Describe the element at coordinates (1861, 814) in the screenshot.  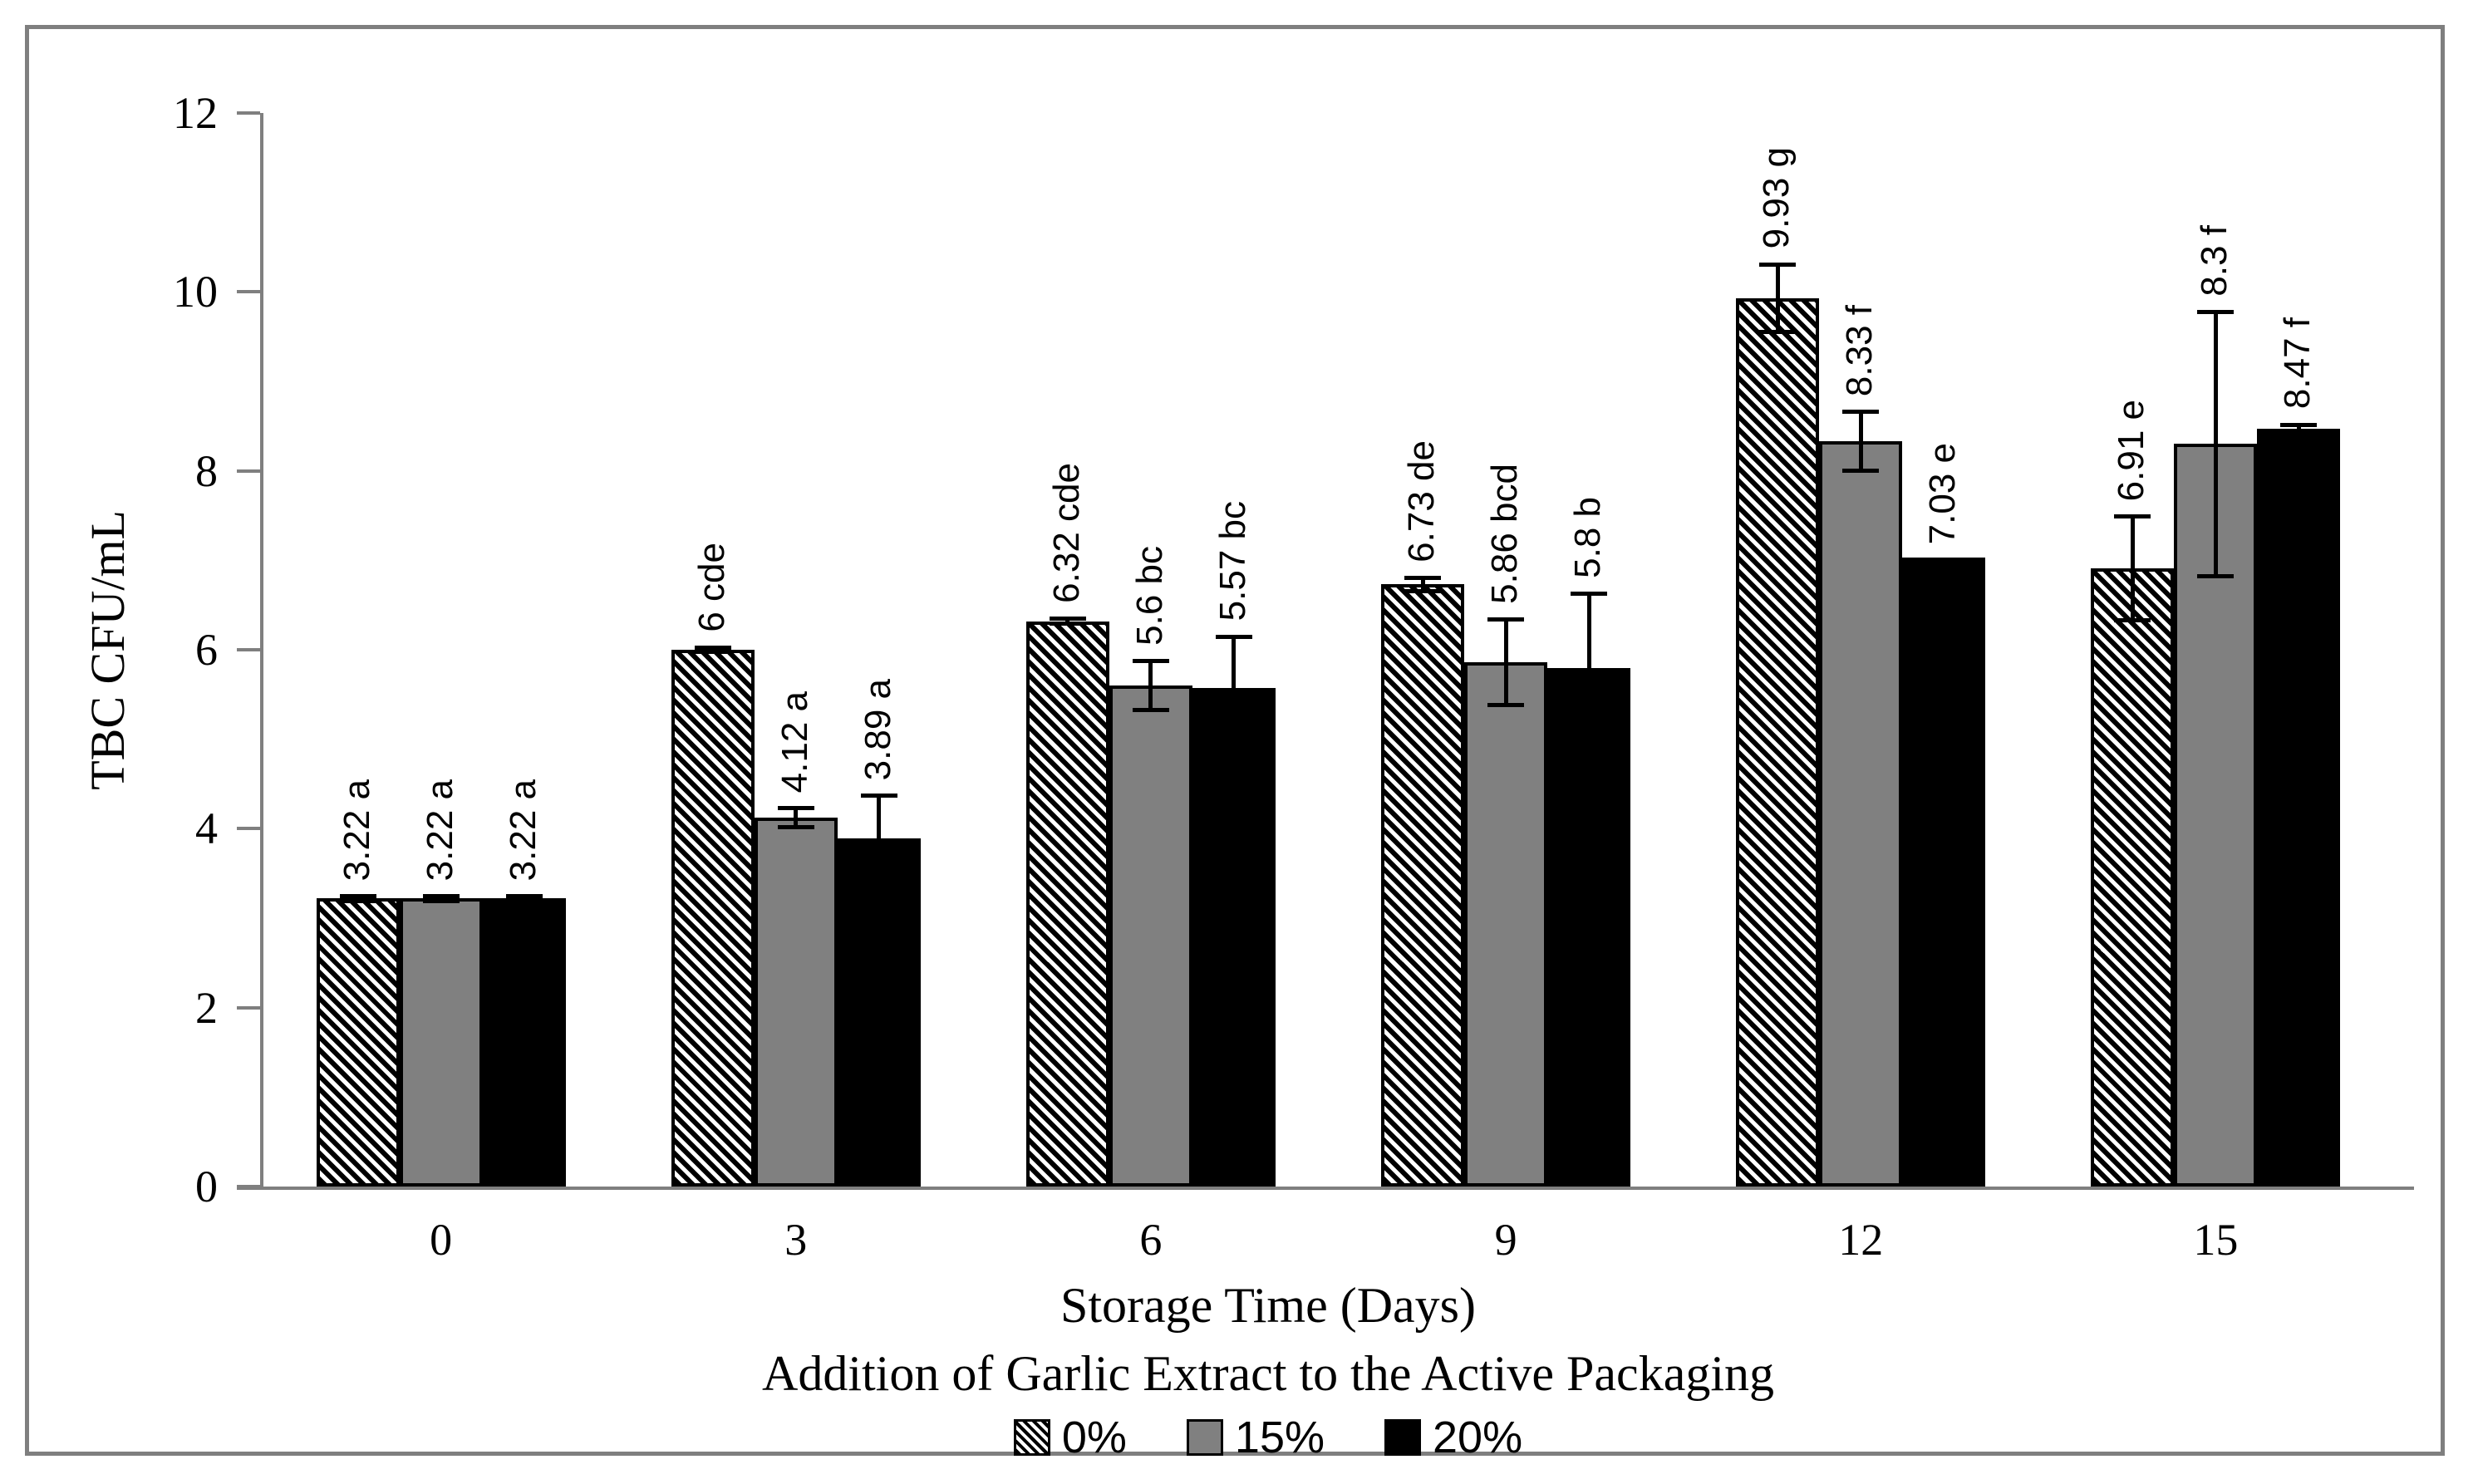
I see `bar-15%-day12` at that location.